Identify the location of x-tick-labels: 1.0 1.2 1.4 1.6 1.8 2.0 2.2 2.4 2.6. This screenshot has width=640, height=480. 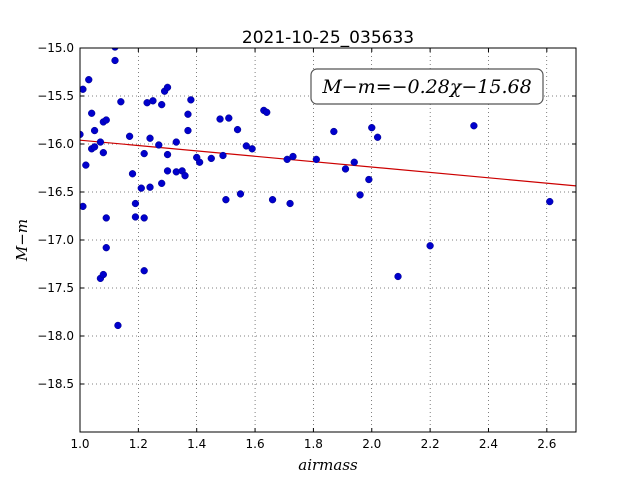
(313, 444).